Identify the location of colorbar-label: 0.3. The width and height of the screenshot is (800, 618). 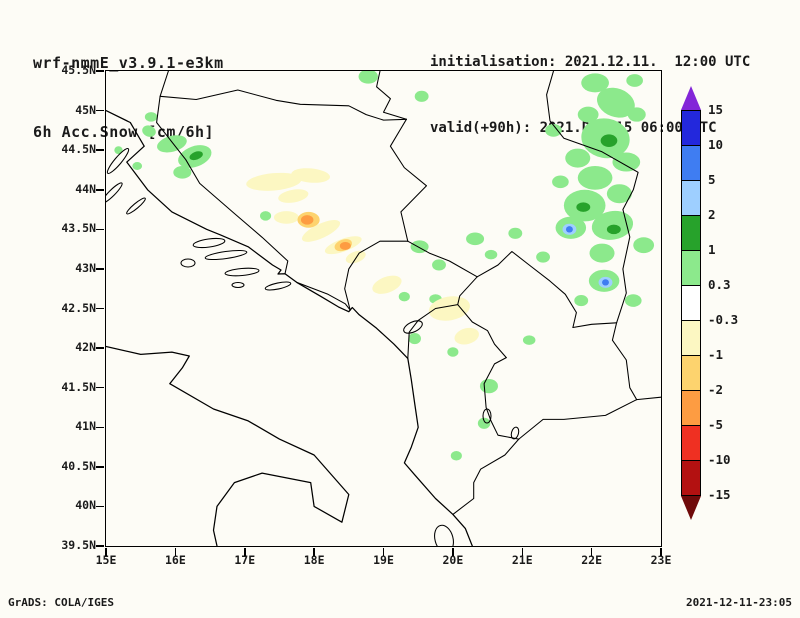
(719, 284).